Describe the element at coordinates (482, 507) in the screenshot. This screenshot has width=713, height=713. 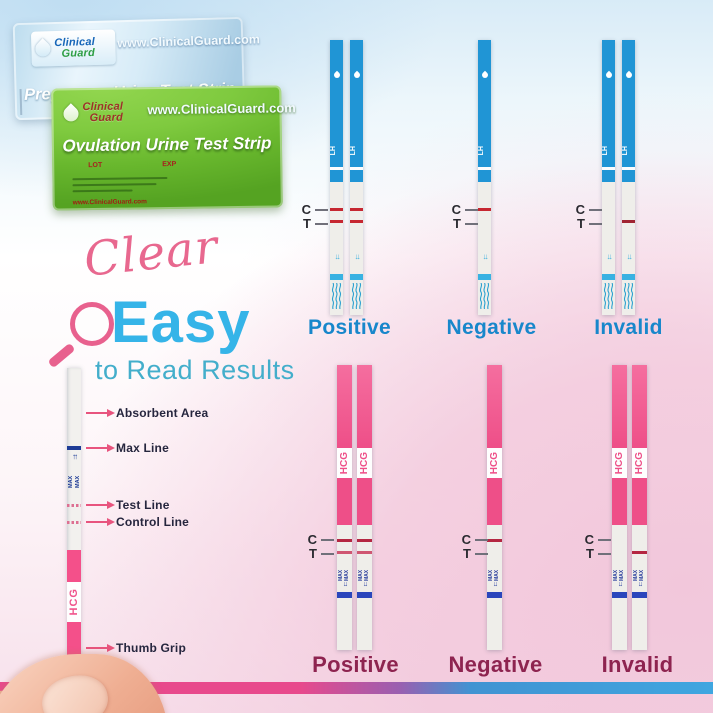
I see `result-group-negative-hcg: HCG MAX MAX ↓↓ C T` at that location.